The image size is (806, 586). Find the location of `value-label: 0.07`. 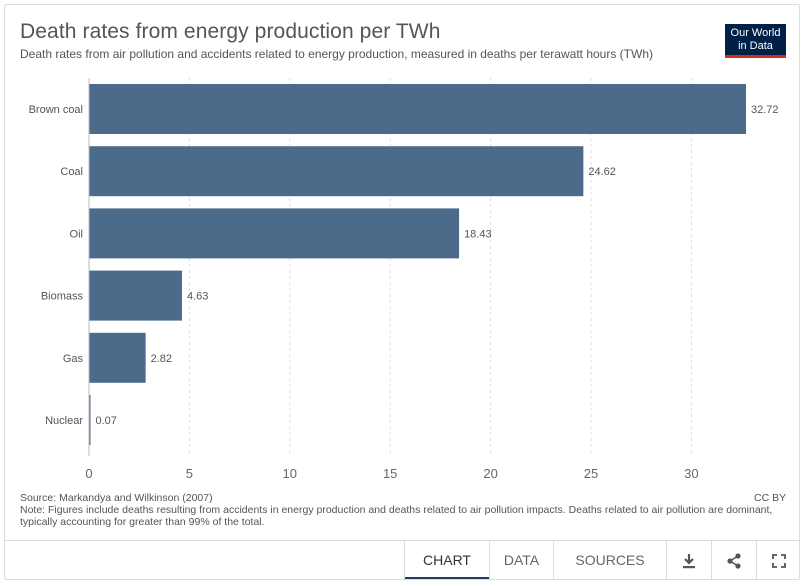

value-label: 0.07 is located at coordinates (106, 421).